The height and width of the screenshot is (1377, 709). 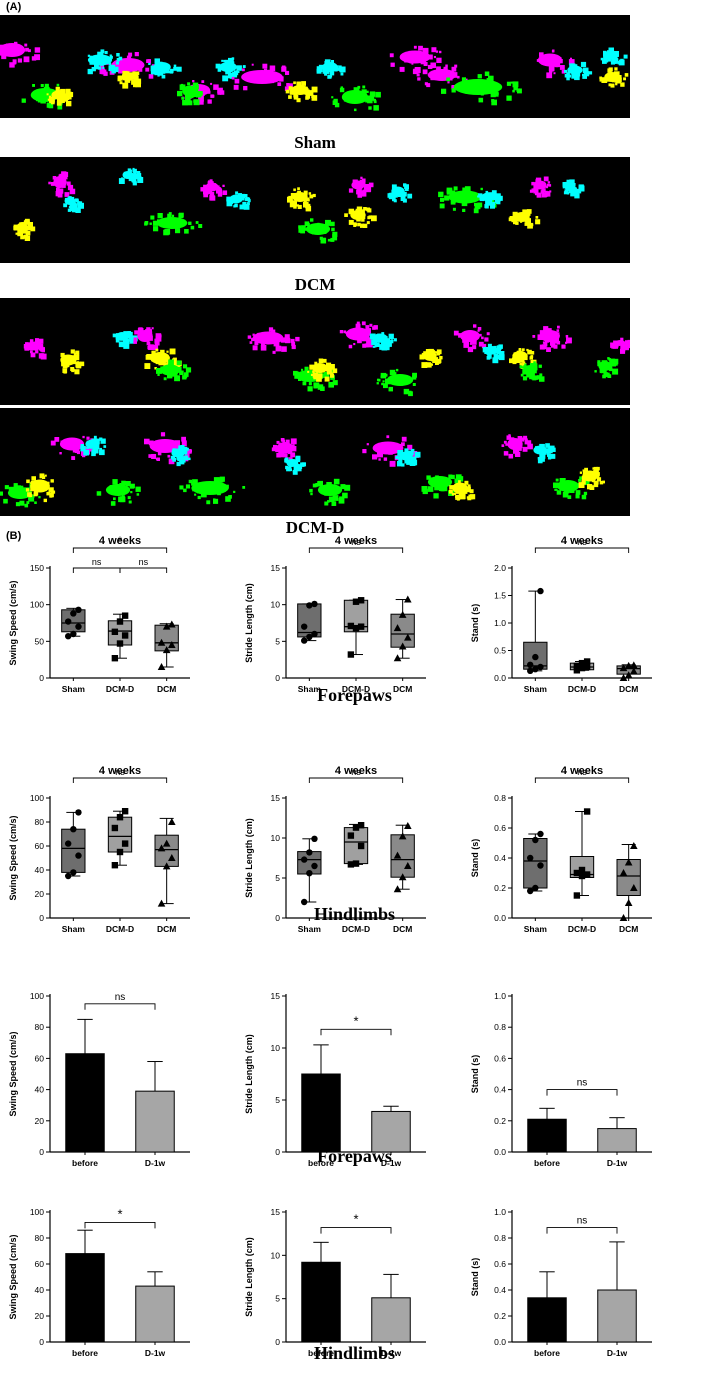 I want to click on bar-chart-10: 0 5 10 15 Stride Length (cm) before D-1w *, so click(x=350, y=1279).